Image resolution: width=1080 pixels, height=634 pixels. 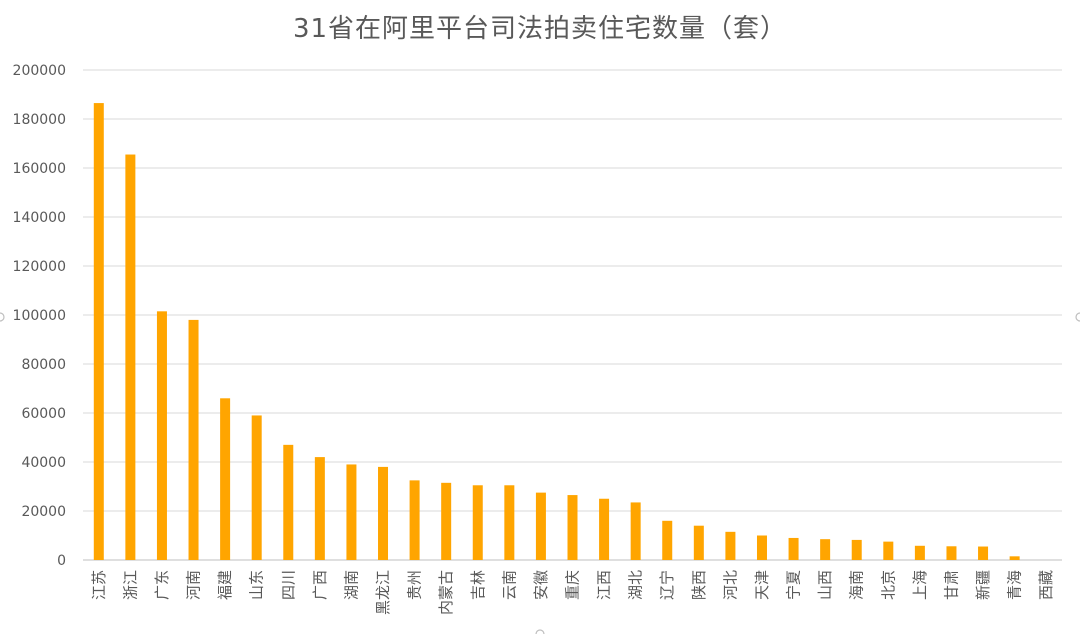 What do you see at coordinates (794, 585) in the screenshot?
I see `x-category-label: 宁夏` at bounding box center [794, 585].